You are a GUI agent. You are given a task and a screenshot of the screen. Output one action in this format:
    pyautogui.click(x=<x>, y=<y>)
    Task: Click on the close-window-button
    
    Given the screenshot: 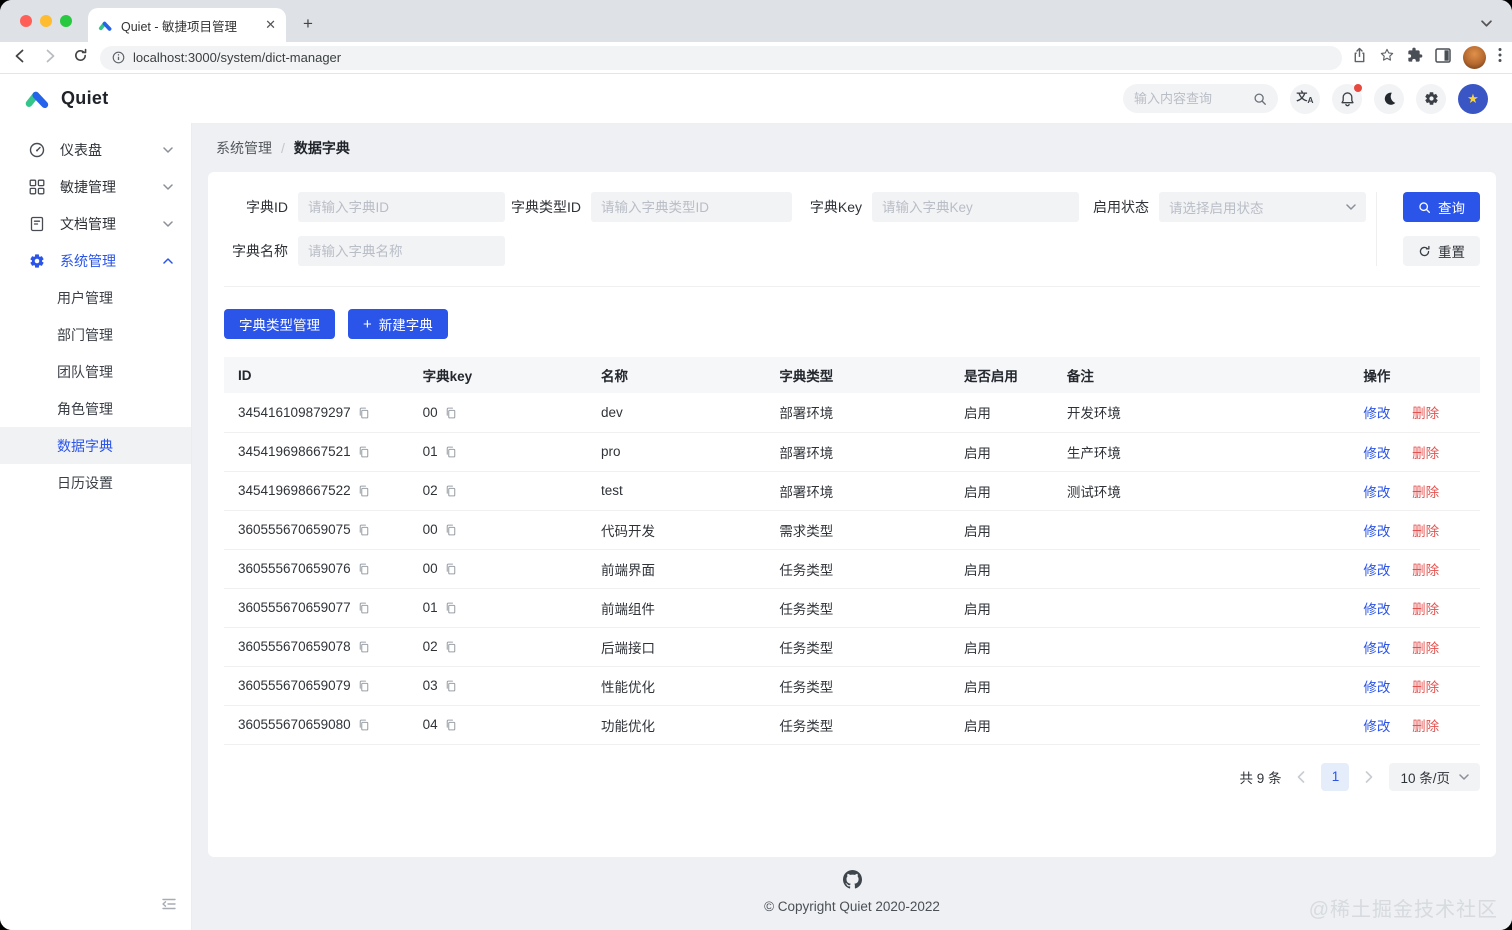 What is the action you would take?
    pyautogui.click(x=26, y=21)
    